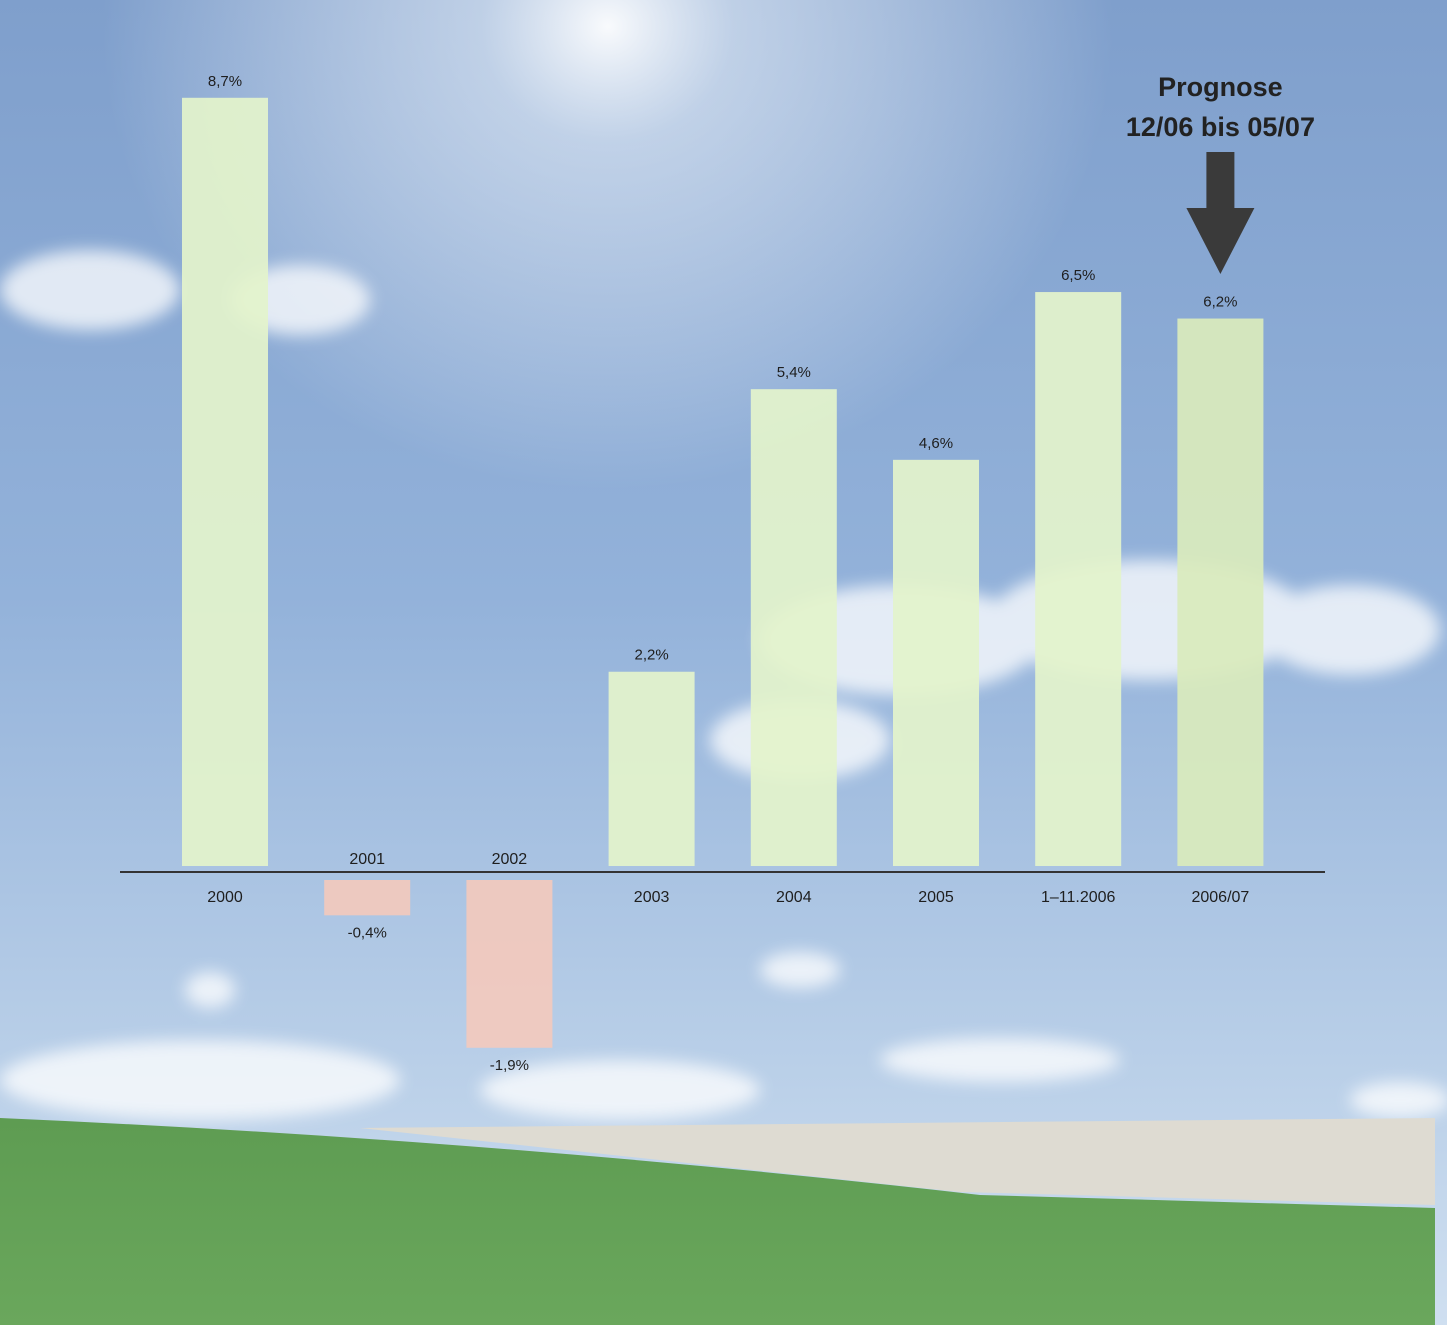 The image size is (1447, 1325). I want to click on category-label-4: 2004, so click(794, 897).